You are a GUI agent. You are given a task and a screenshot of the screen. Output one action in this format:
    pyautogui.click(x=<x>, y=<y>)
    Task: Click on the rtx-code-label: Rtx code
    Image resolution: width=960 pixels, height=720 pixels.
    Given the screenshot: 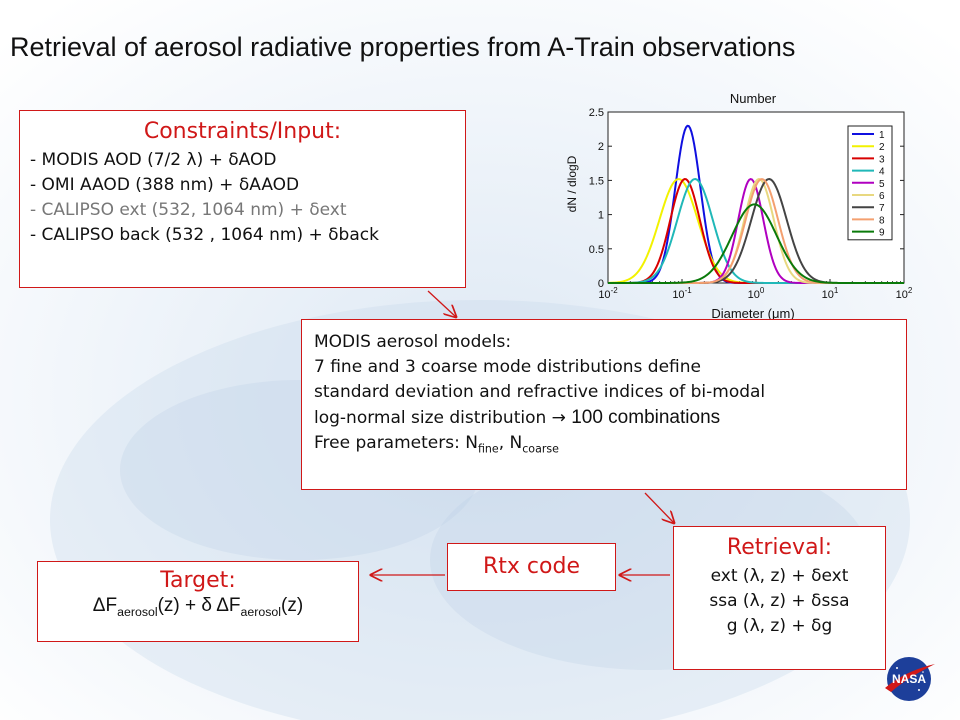 What is the action you would take?
    pyautogui.click(x=531, y=566)
    